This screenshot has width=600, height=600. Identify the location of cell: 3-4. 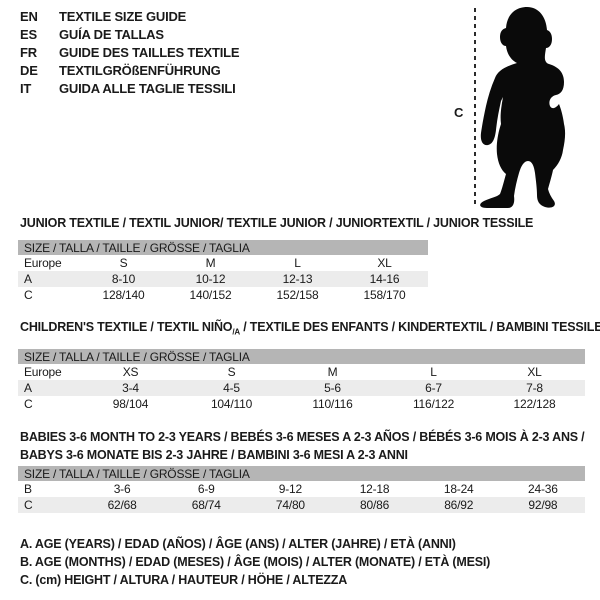
(130, 388).